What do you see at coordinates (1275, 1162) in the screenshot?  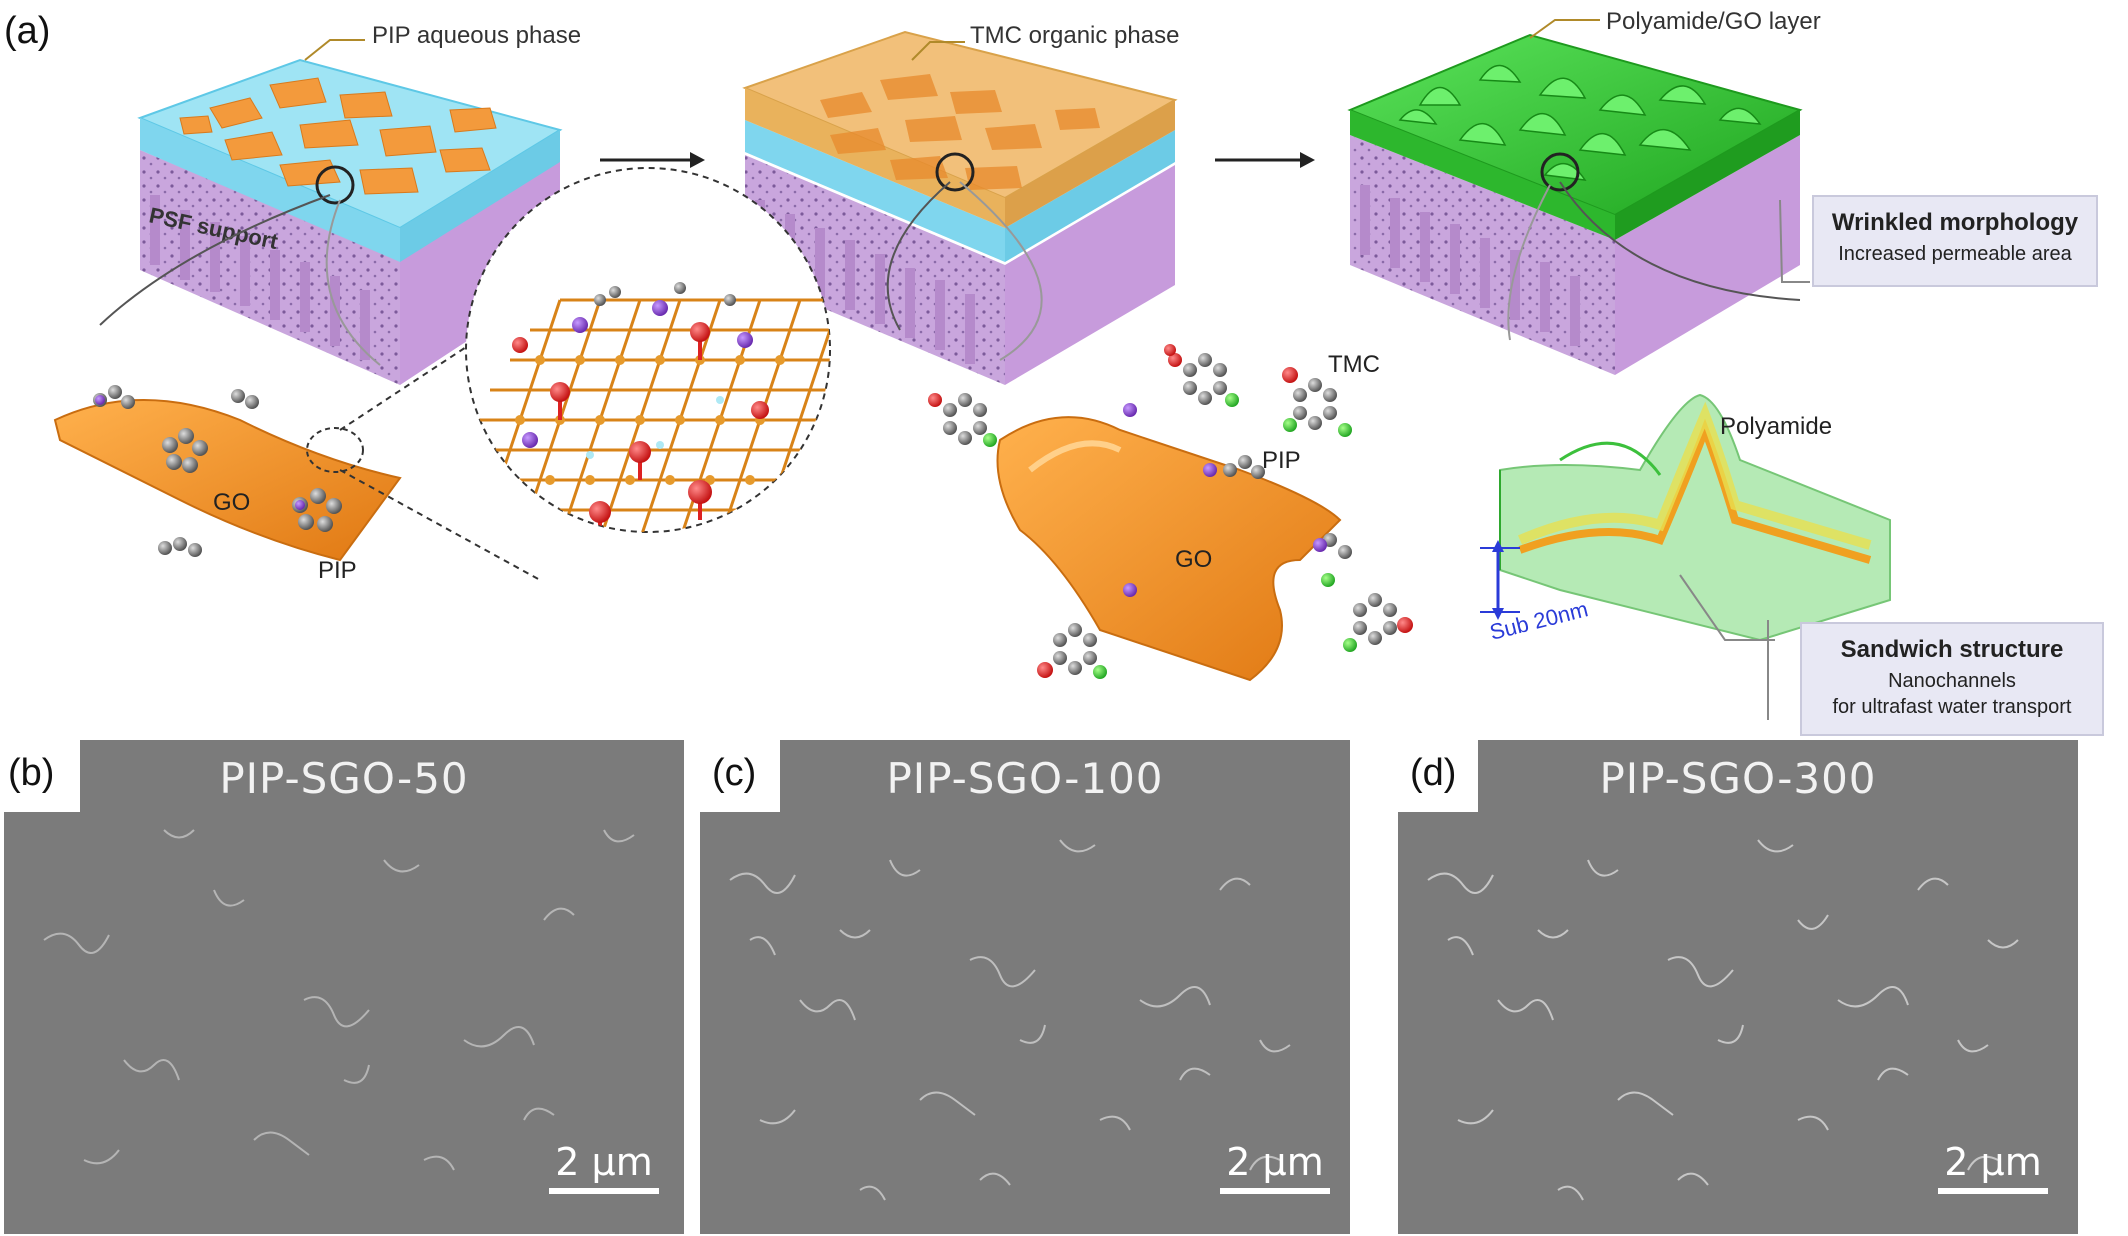 I see `scale-label-c: 2 μm` at bounding box center [1275, 1162].